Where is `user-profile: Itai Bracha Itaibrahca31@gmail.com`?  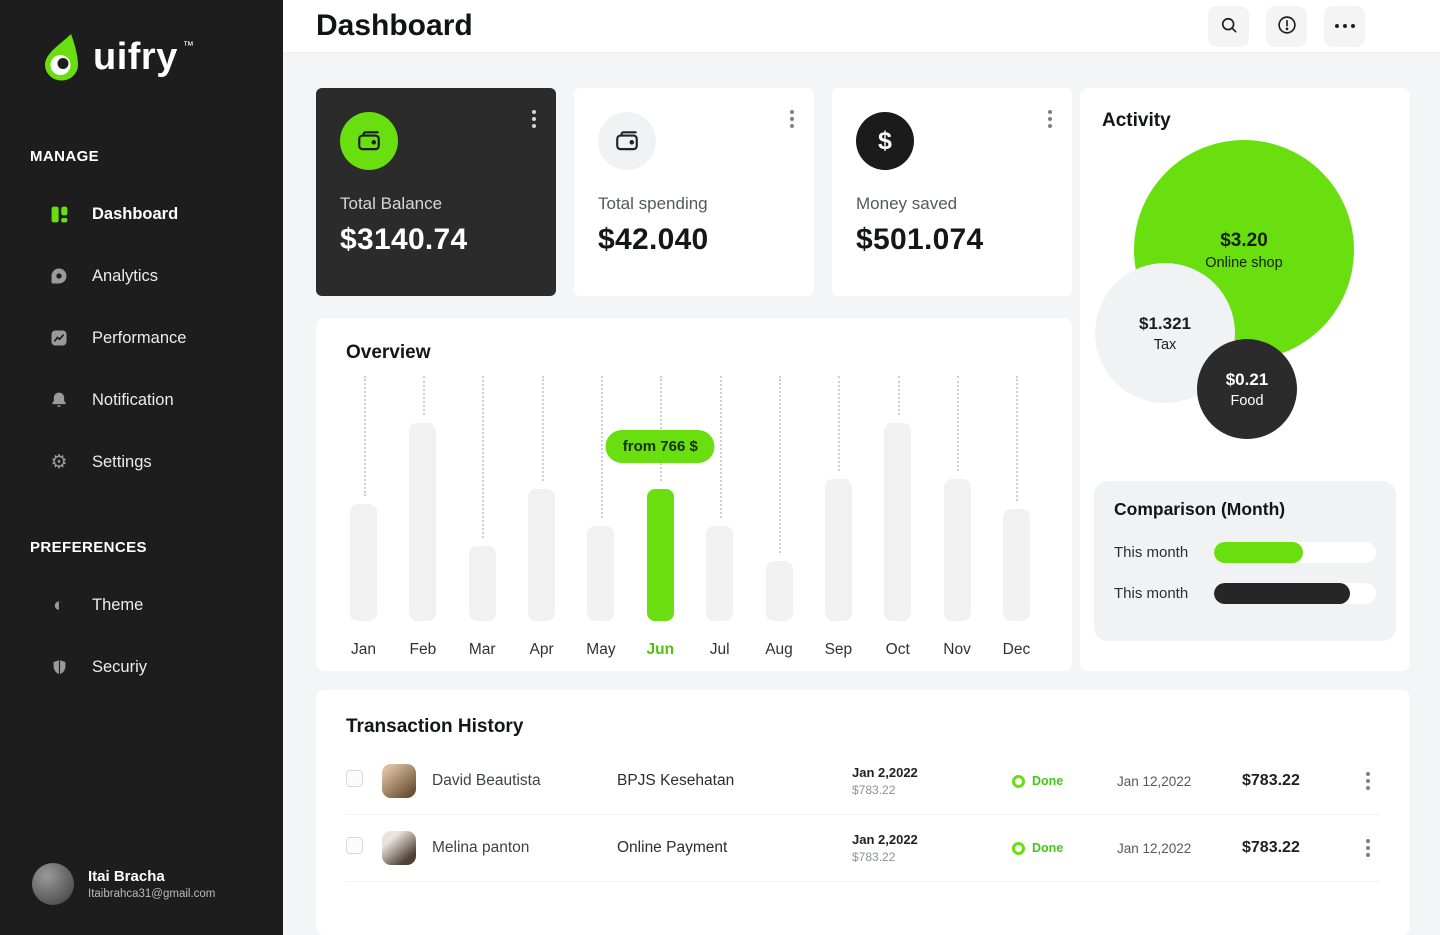
user-profile: Itai Bracha Itaibrahca31@gmail.com is located at coordinates (123, 884).